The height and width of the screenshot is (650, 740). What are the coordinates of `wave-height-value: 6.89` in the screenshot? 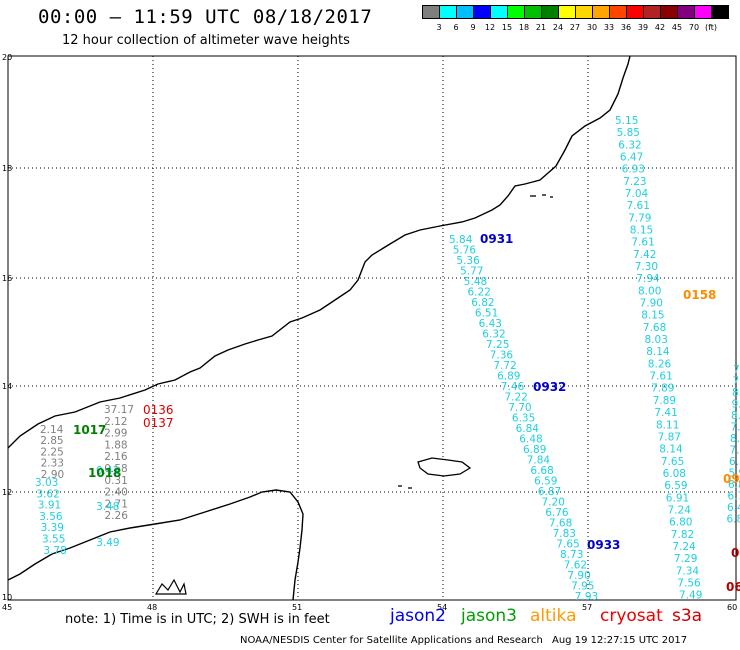 It's located at (508, 377).